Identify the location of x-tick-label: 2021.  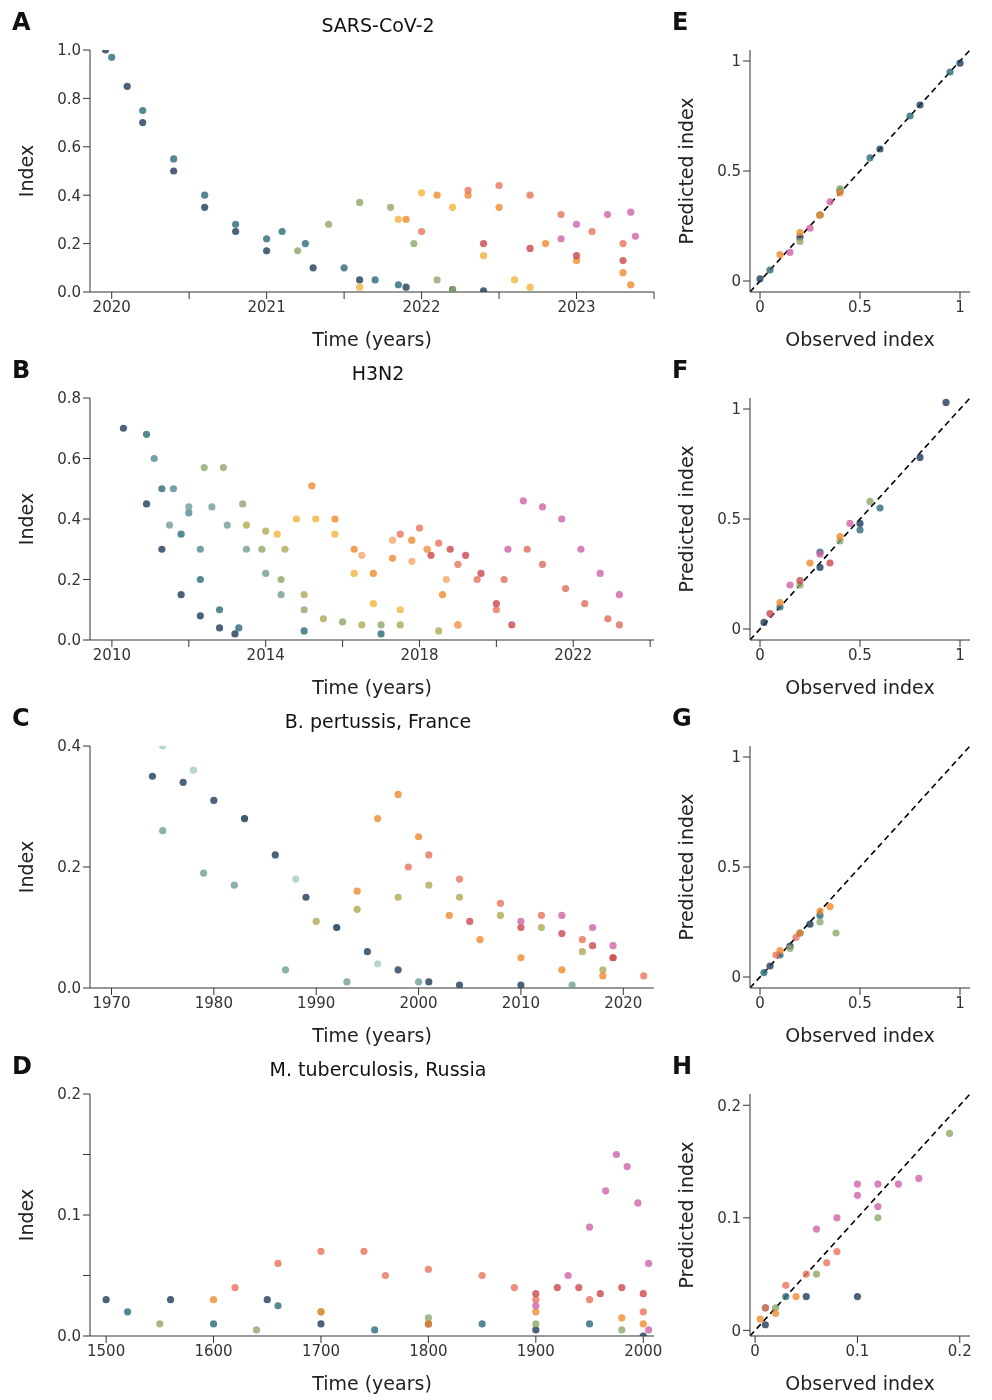
(266, 306).